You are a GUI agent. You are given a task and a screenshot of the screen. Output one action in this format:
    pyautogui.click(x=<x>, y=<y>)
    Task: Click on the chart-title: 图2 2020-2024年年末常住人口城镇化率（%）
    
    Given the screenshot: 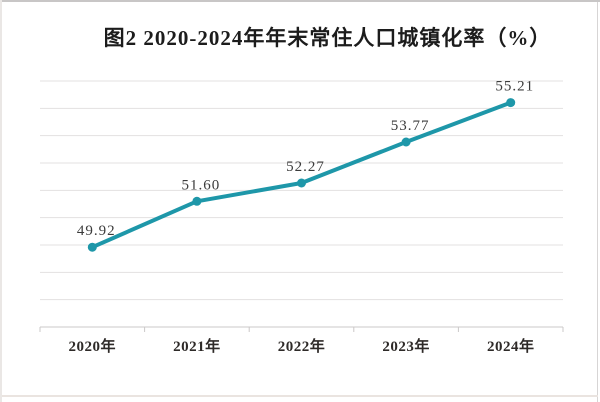 What is the action you would take?
    pyautogui.click(x=327, y=38)
    